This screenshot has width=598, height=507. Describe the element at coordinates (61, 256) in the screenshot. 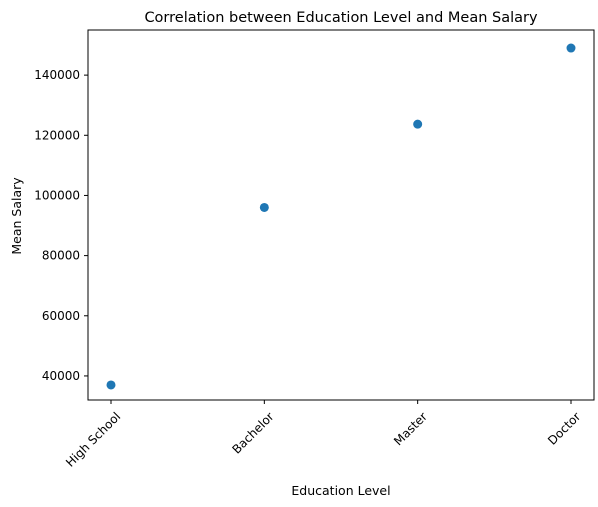

I see `y-tick-label: 80000` at that location.